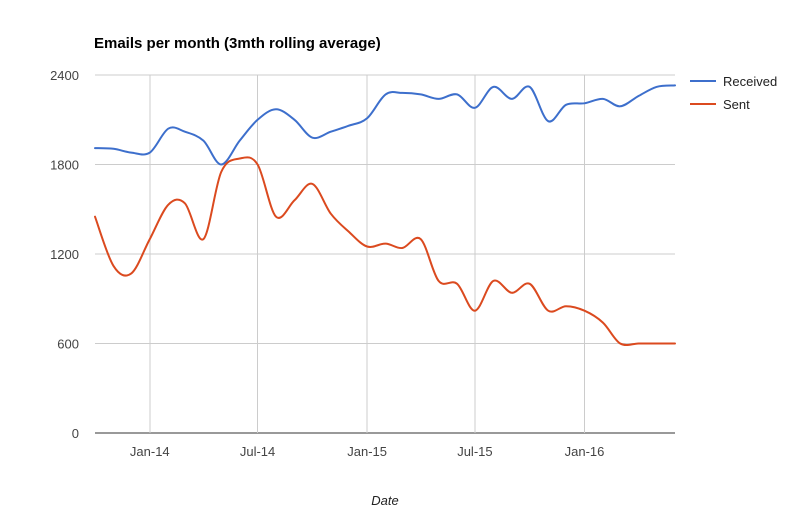 The height and width of the screenshot is (526, 799). I want to click on series-line-received, so click(385, 125).